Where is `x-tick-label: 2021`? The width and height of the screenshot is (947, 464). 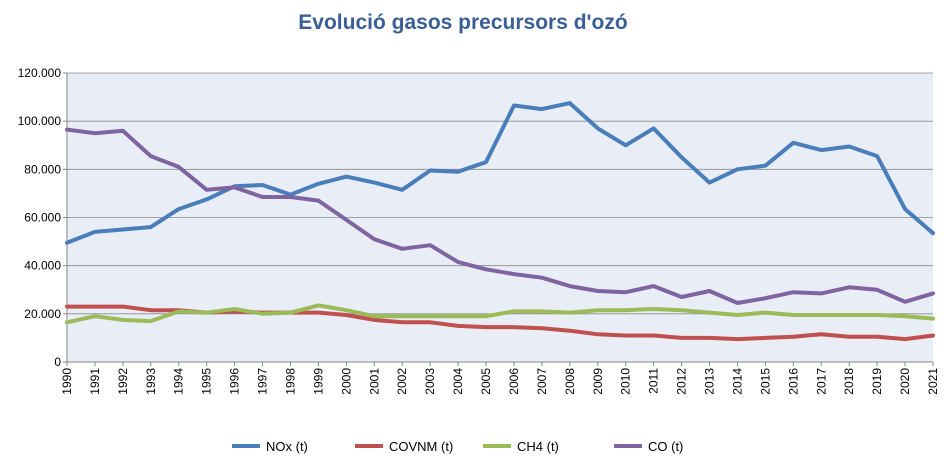 x-tick-label: 2021 is located at coordinates (933, 381).